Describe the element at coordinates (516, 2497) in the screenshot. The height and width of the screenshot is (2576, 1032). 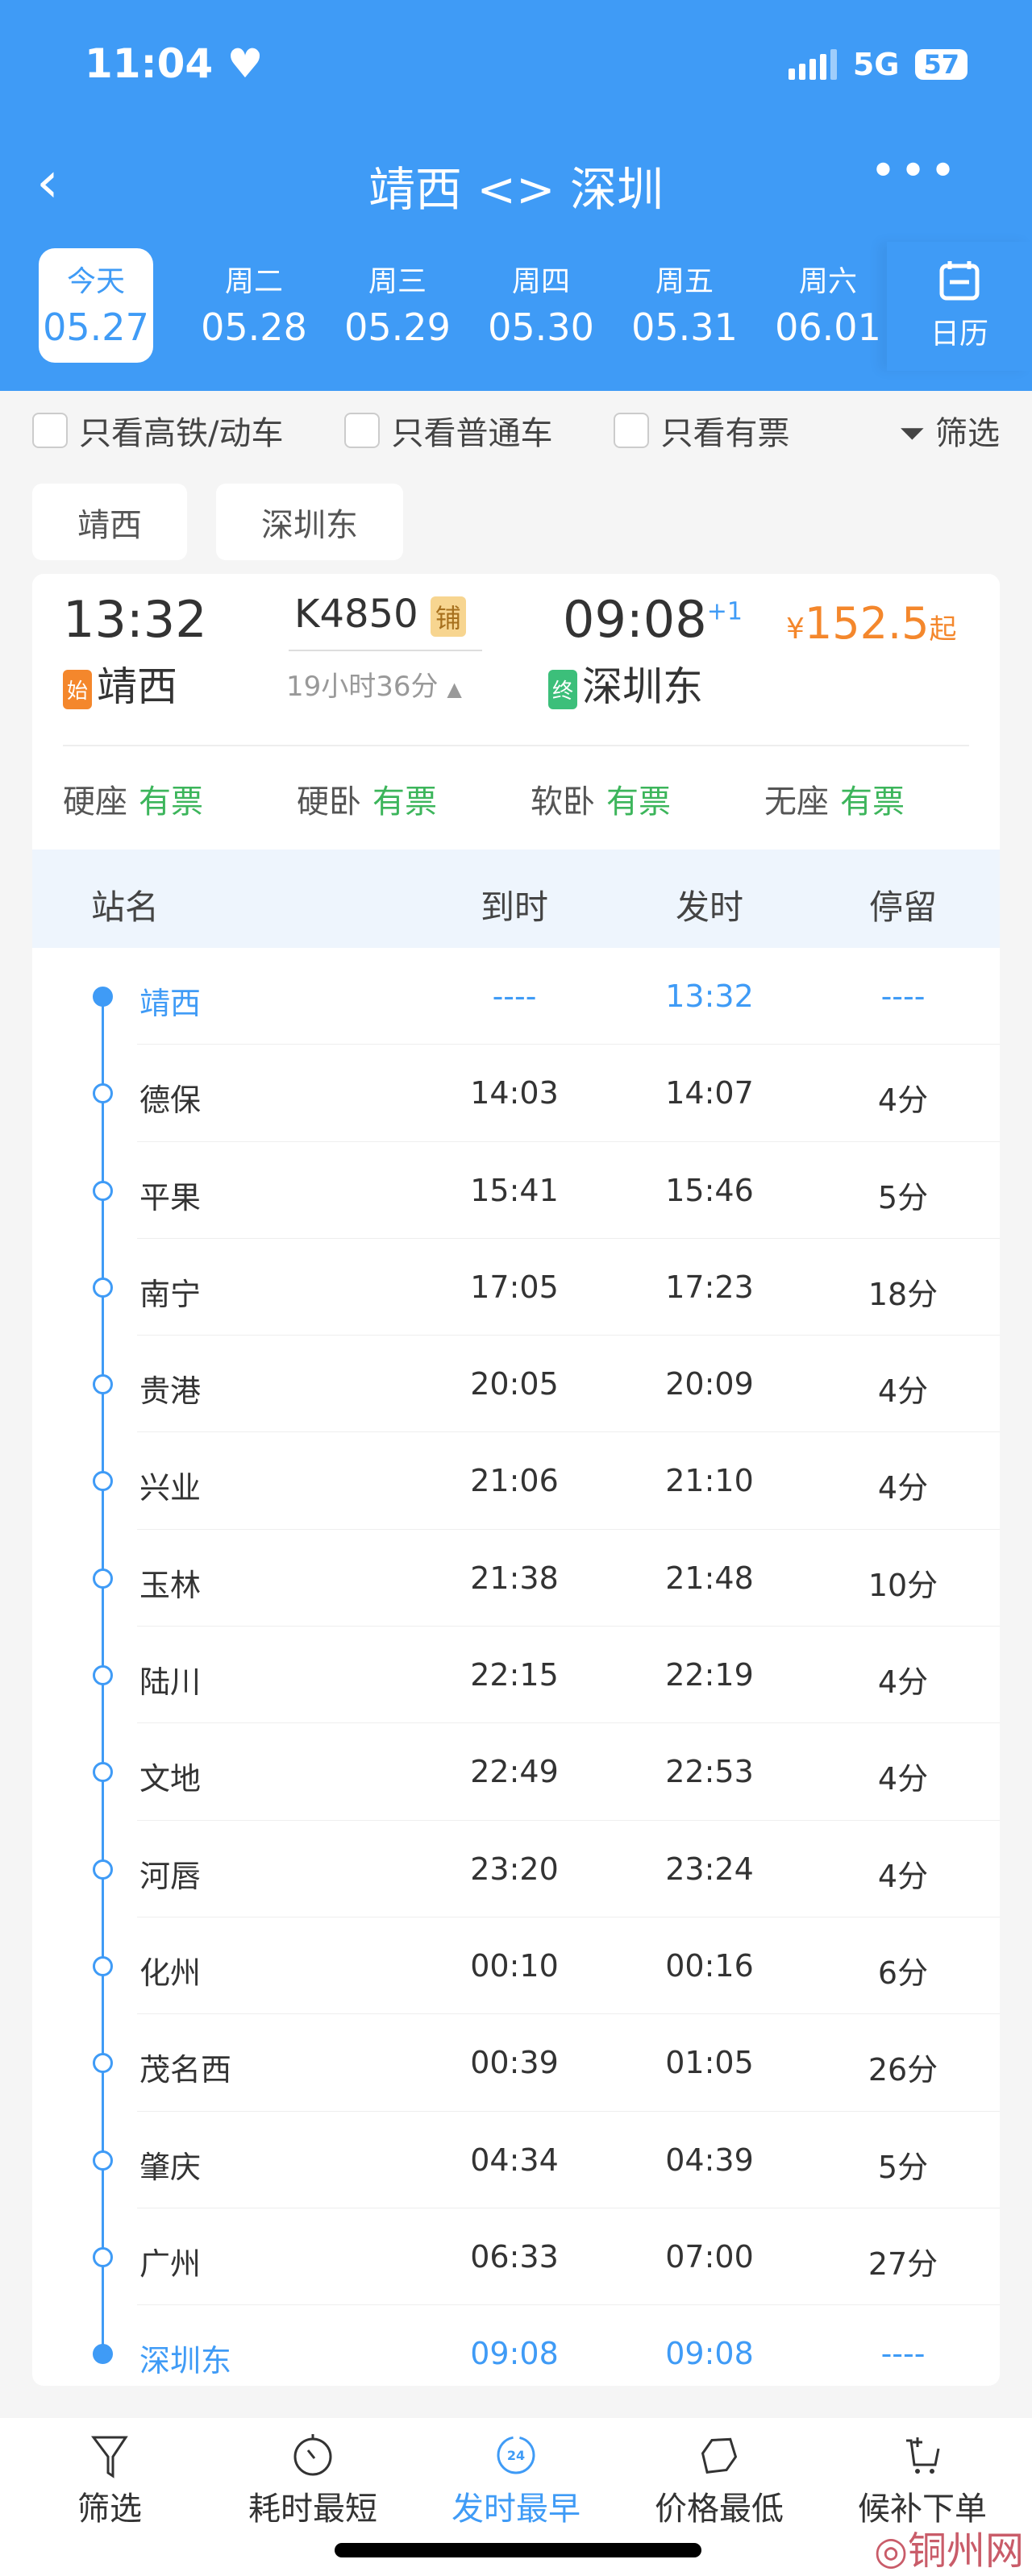
I see `bottom-tab-clock-24: 24 发时最早` at that location.